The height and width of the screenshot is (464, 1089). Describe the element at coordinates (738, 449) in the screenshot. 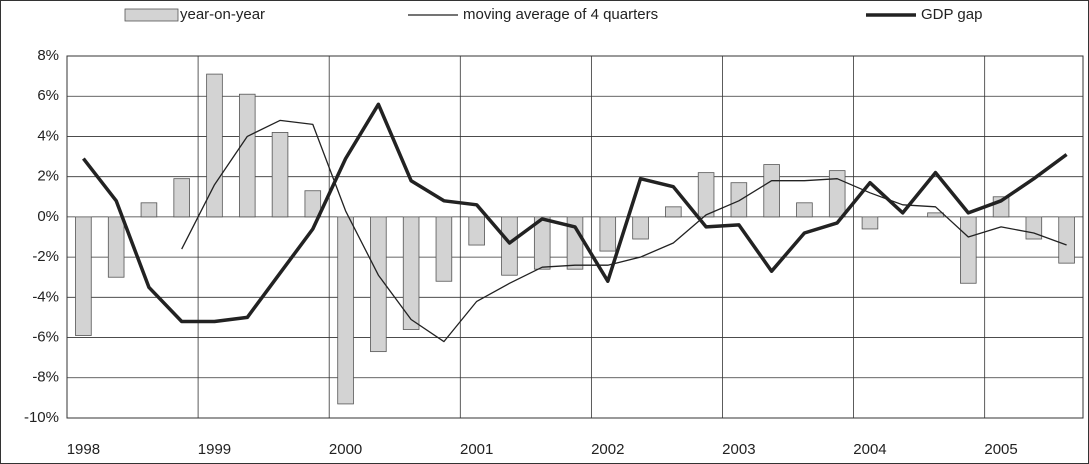

I see `x-tick-label: 2003` at that location.